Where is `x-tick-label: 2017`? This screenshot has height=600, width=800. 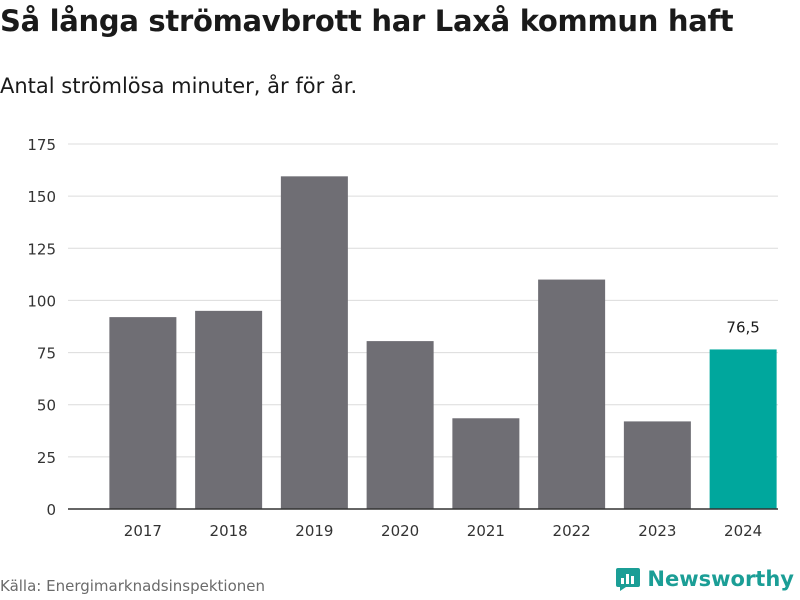 x-tick-label: 2017 is located at coordinates (143, 531).